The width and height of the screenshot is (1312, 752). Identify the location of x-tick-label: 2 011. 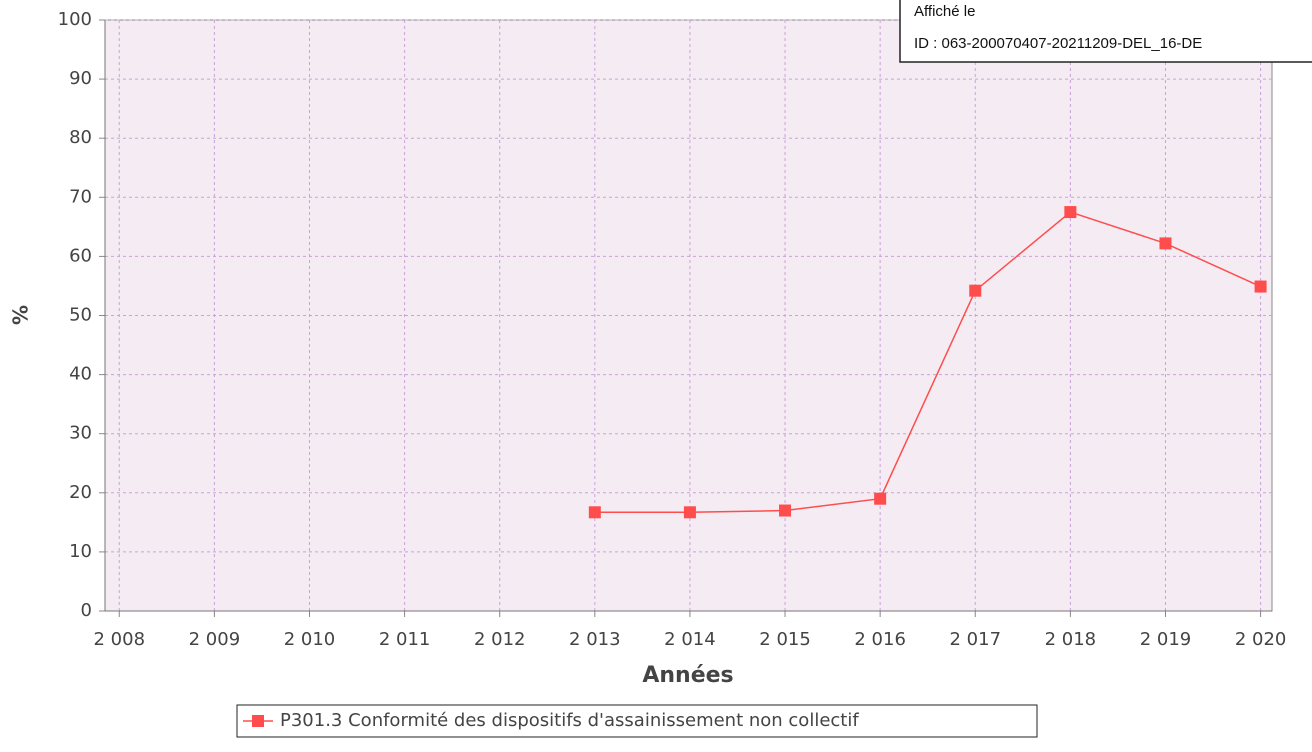
(405, 639).